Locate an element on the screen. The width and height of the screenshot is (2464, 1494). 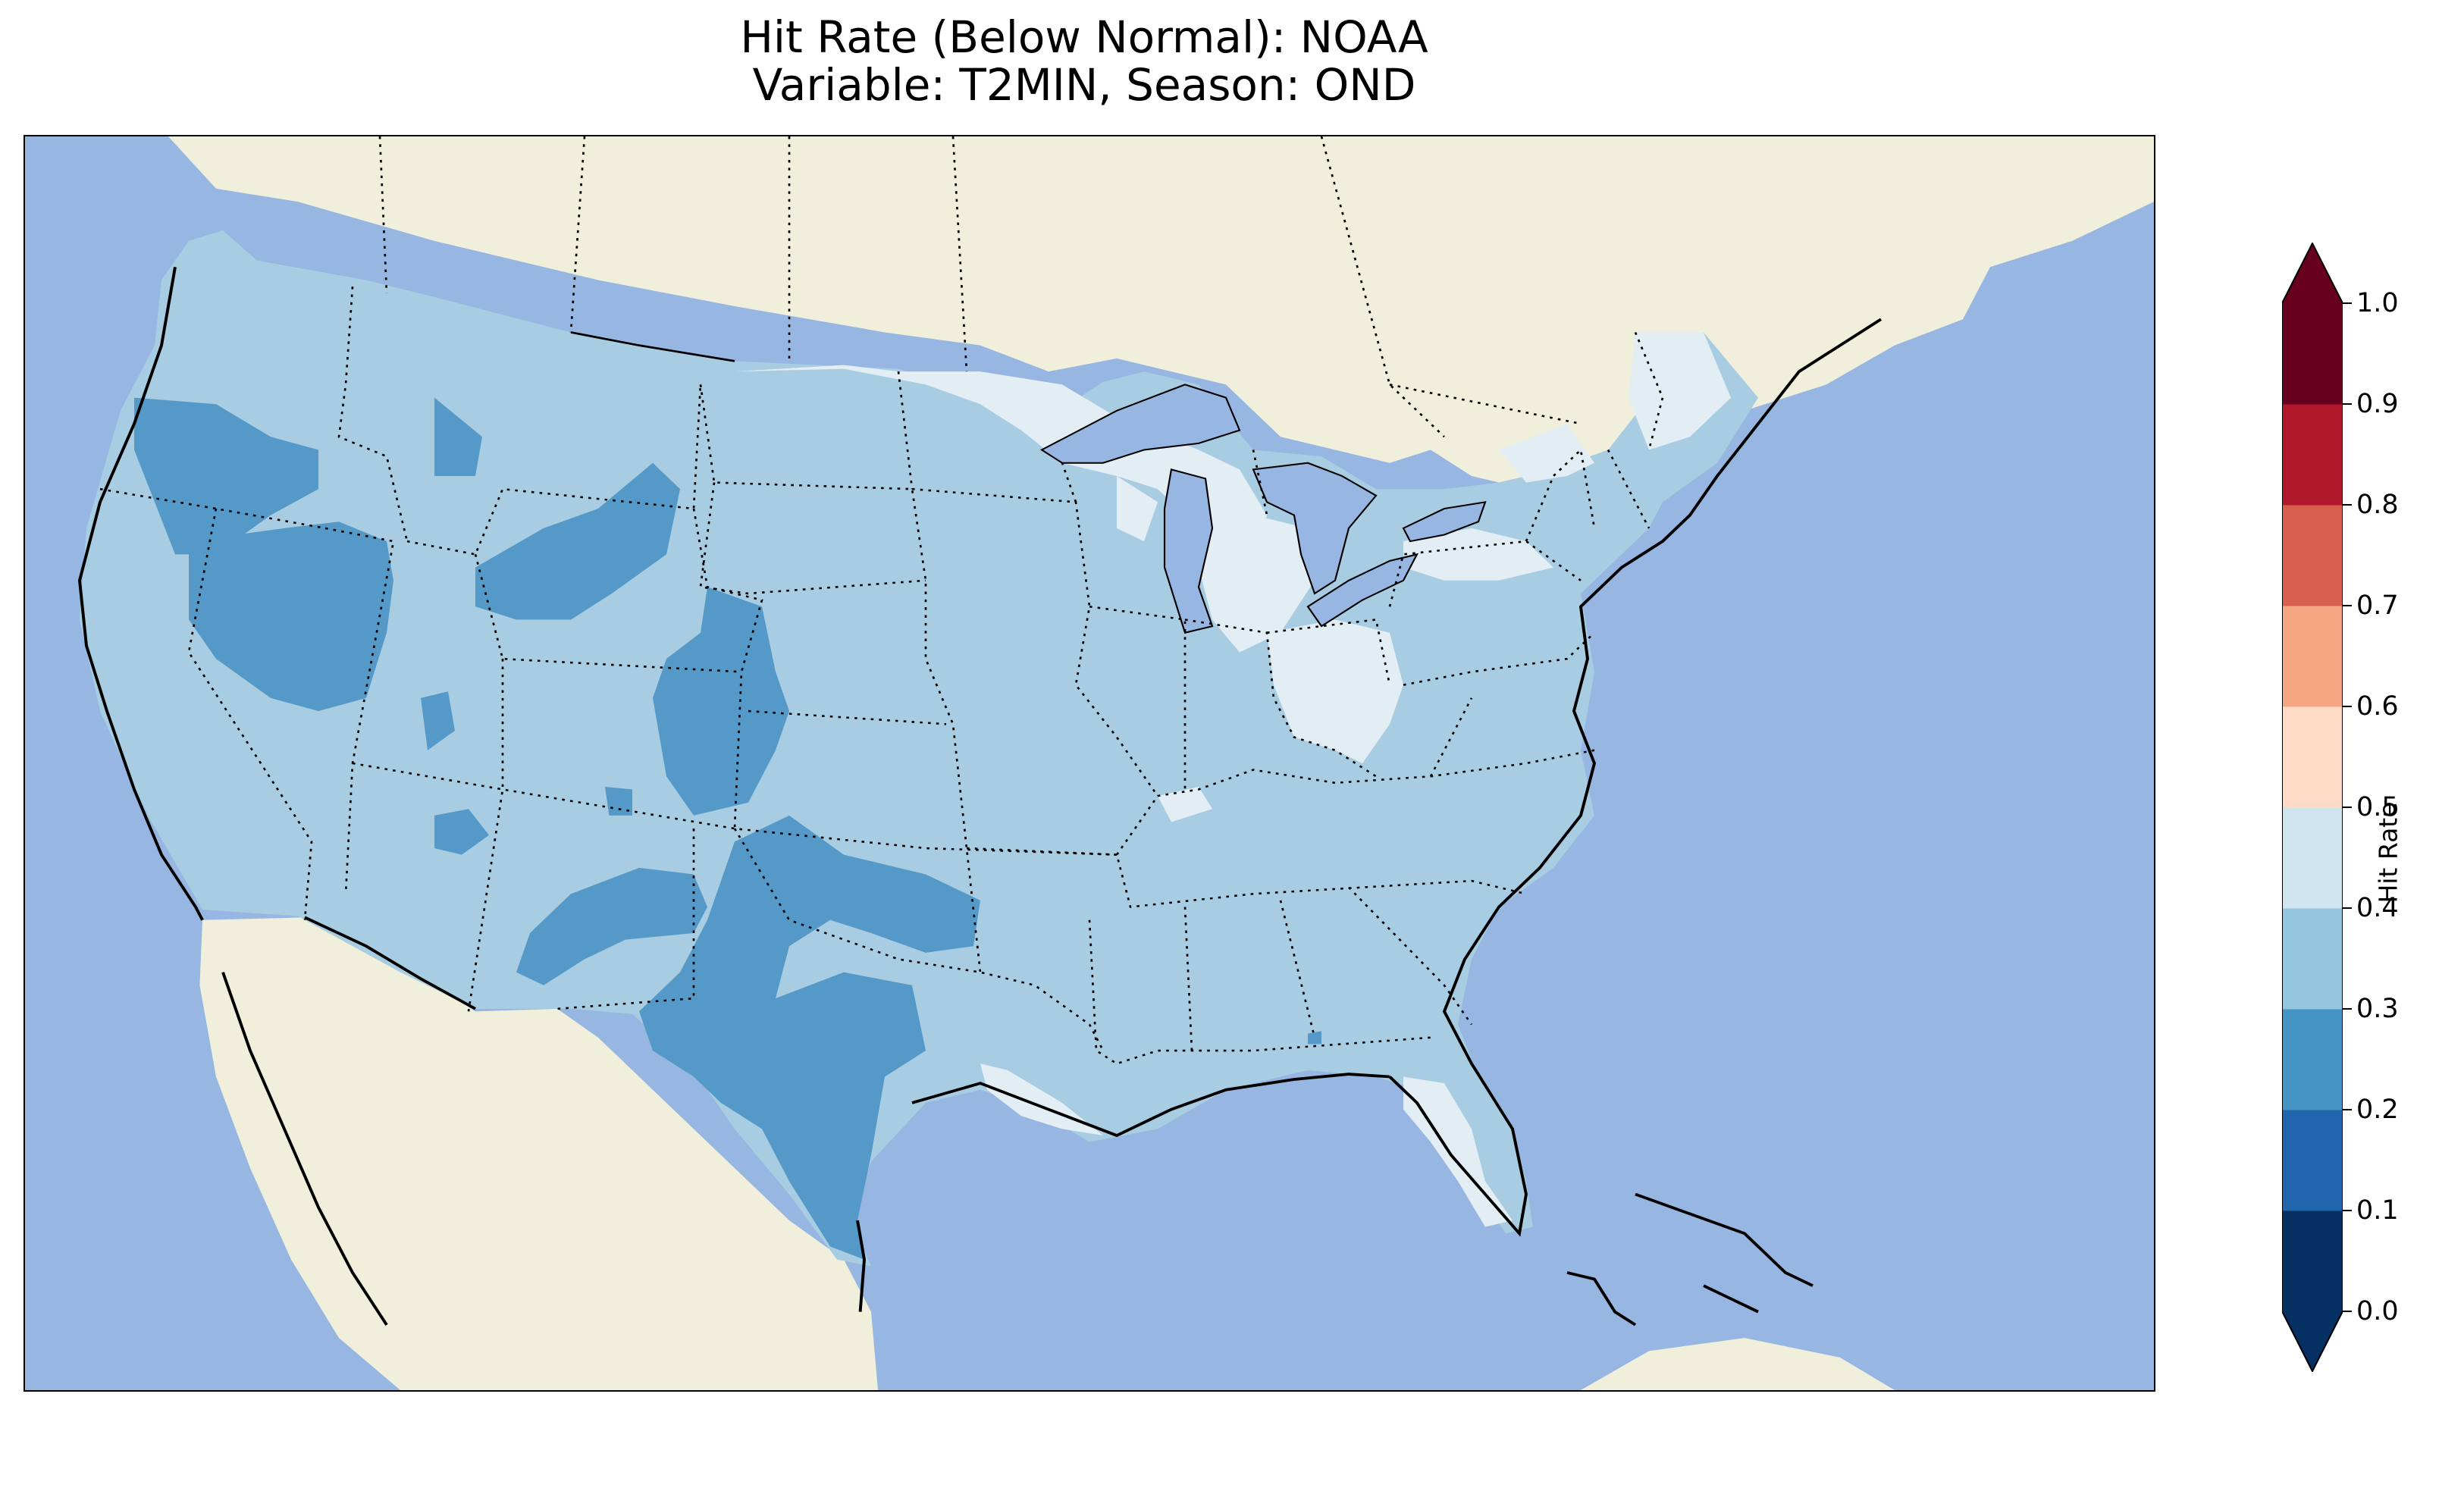
mexico-land is located at coordinates (539, 1153).